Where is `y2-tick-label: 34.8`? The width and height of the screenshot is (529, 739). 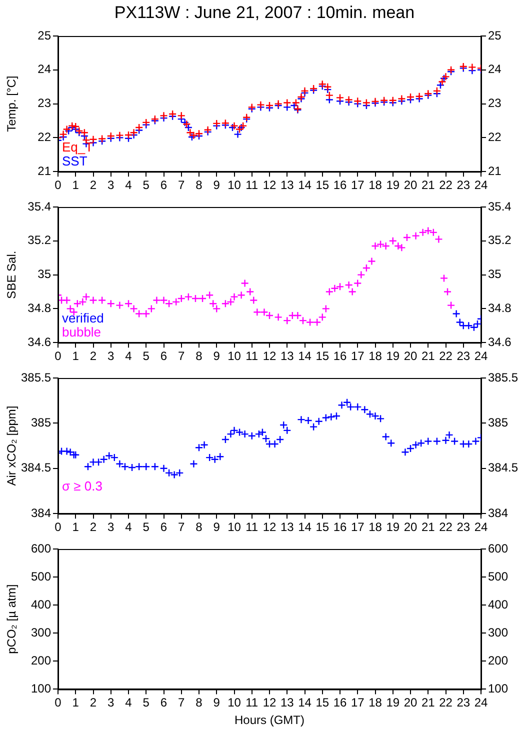
y2-tick-label: 34.8 is located at coordinates (500, 308).